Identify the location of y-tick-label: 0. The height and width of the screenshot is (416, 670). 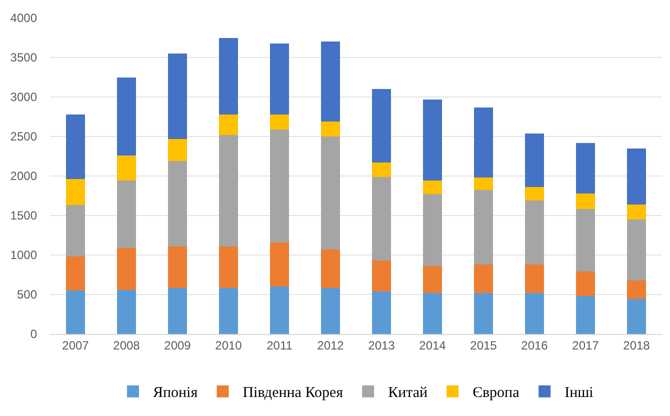
(34, 334).